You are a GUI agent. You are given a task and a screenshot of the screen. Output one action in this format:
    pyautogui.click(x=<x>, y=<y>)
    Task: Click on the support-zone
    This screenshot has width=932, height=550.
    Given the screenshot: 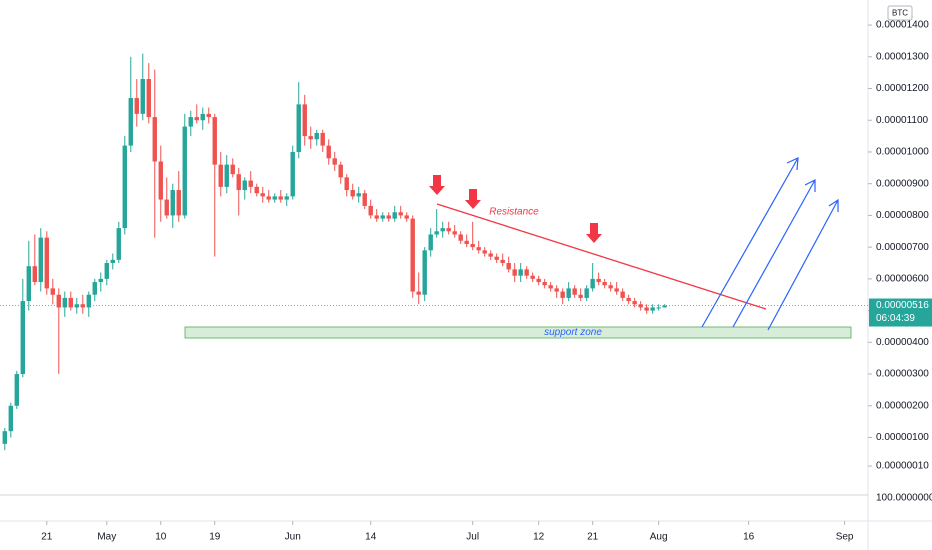 What is the action you would take?
    pyautogui.click(x=518, y=332)
    